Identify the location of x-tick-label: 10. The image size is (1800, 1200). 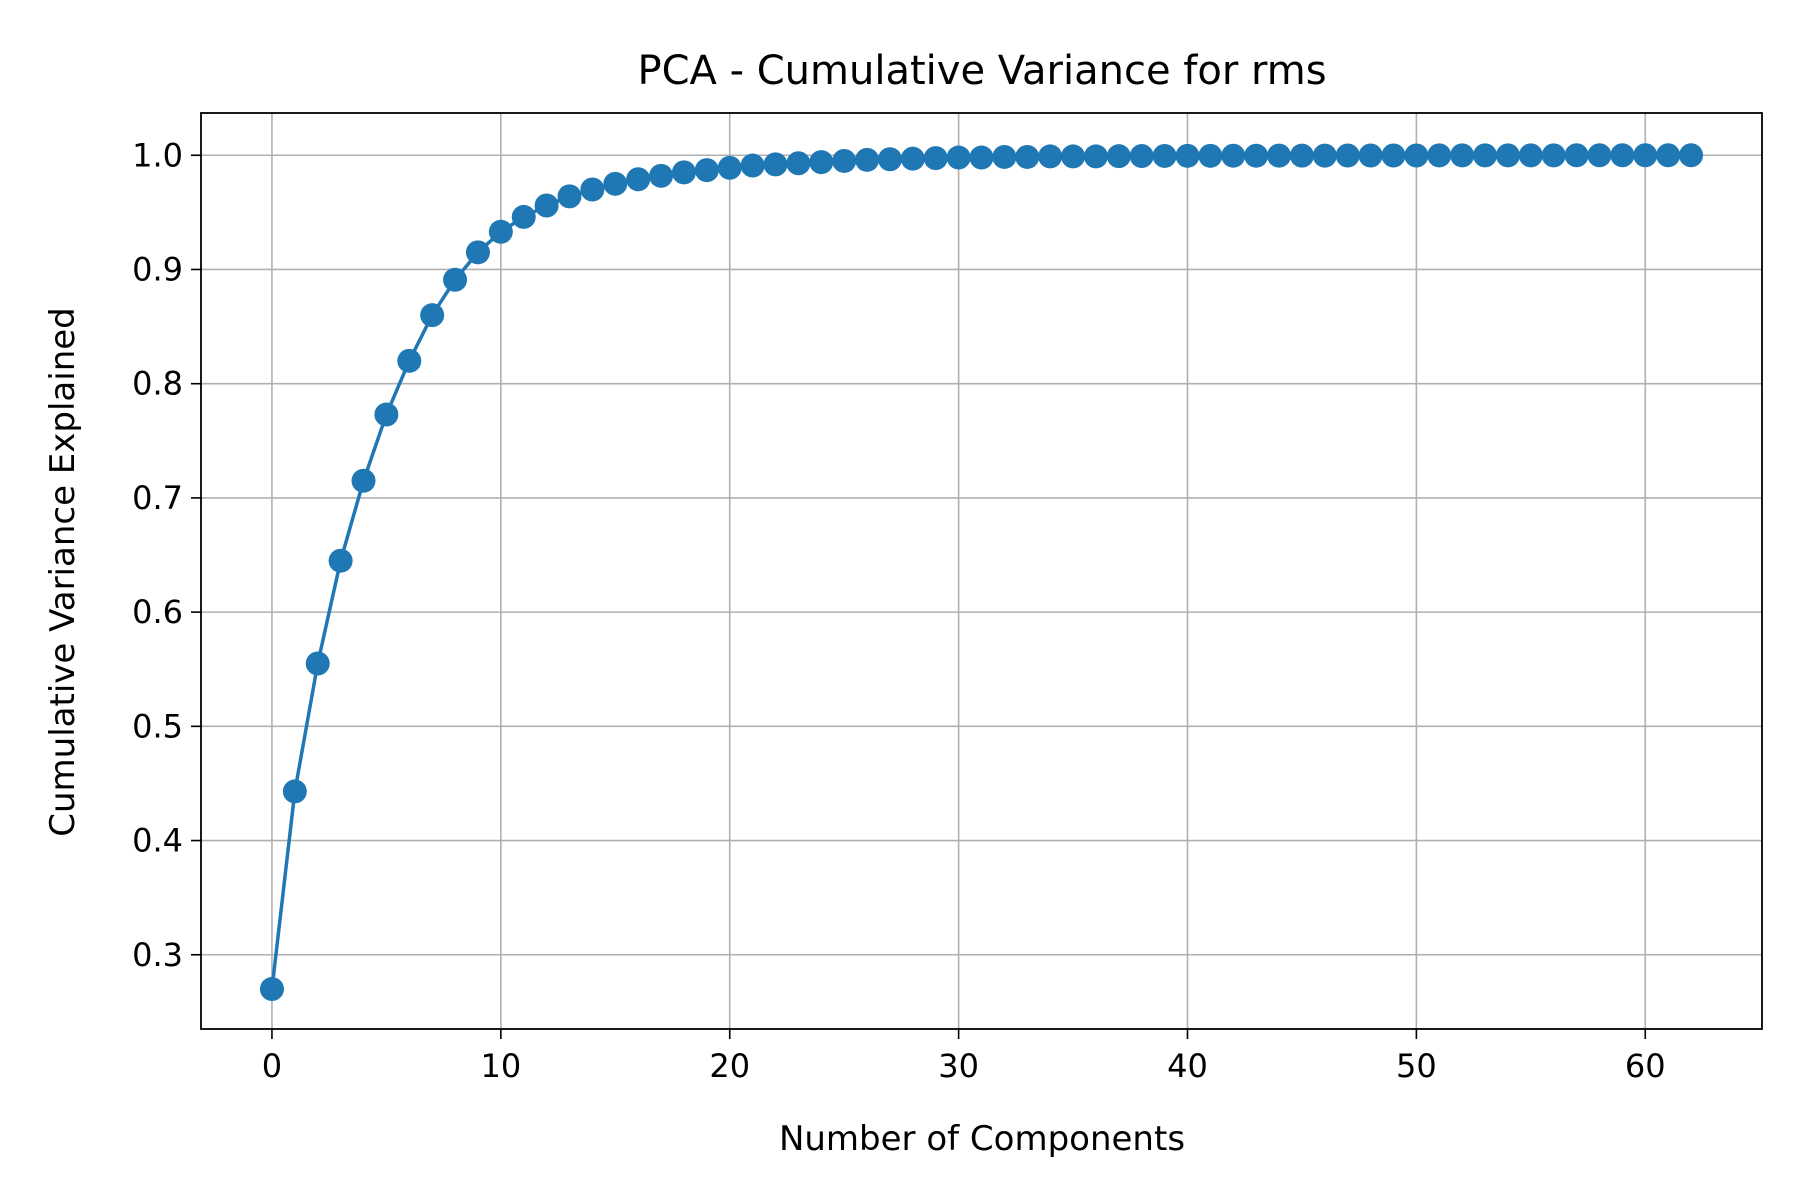
(500, 1066).